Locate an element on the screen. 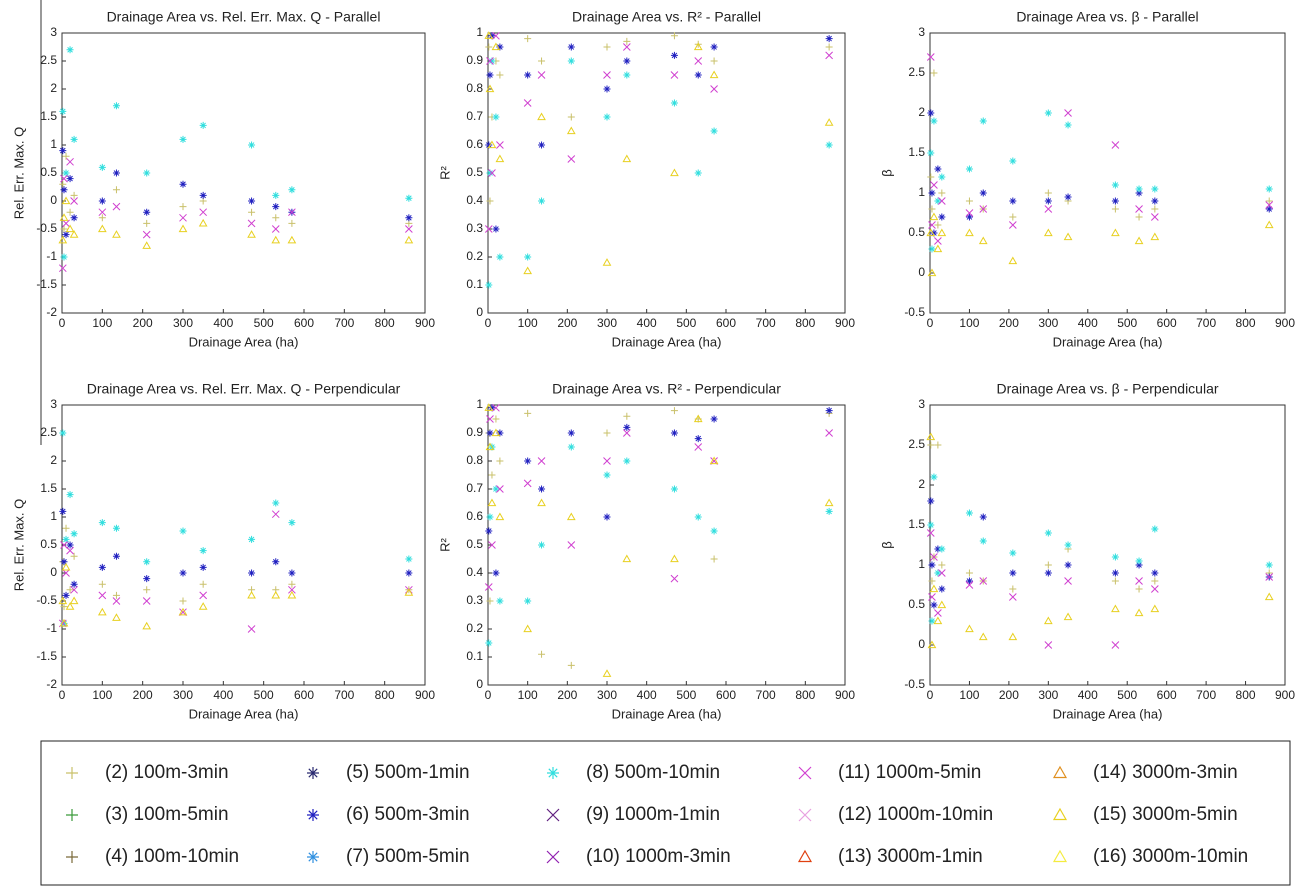  x-tick-label: 0 is located at coordinates (930, 695).